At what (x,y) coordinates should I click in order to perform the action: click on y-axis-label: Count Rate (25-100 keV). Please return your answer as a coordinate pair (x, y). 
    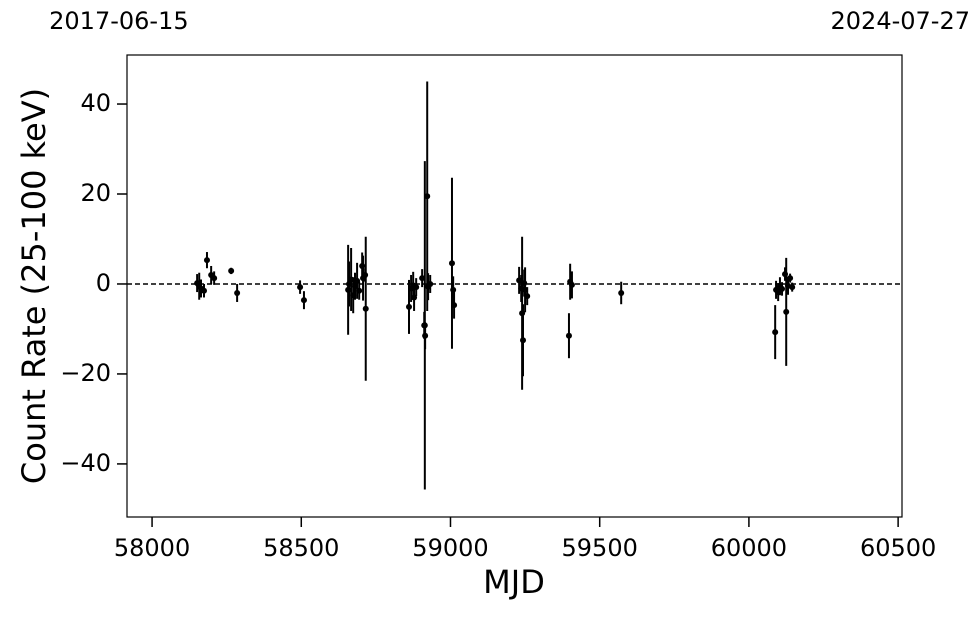
    Looking at the image, I should click on (34, 286).